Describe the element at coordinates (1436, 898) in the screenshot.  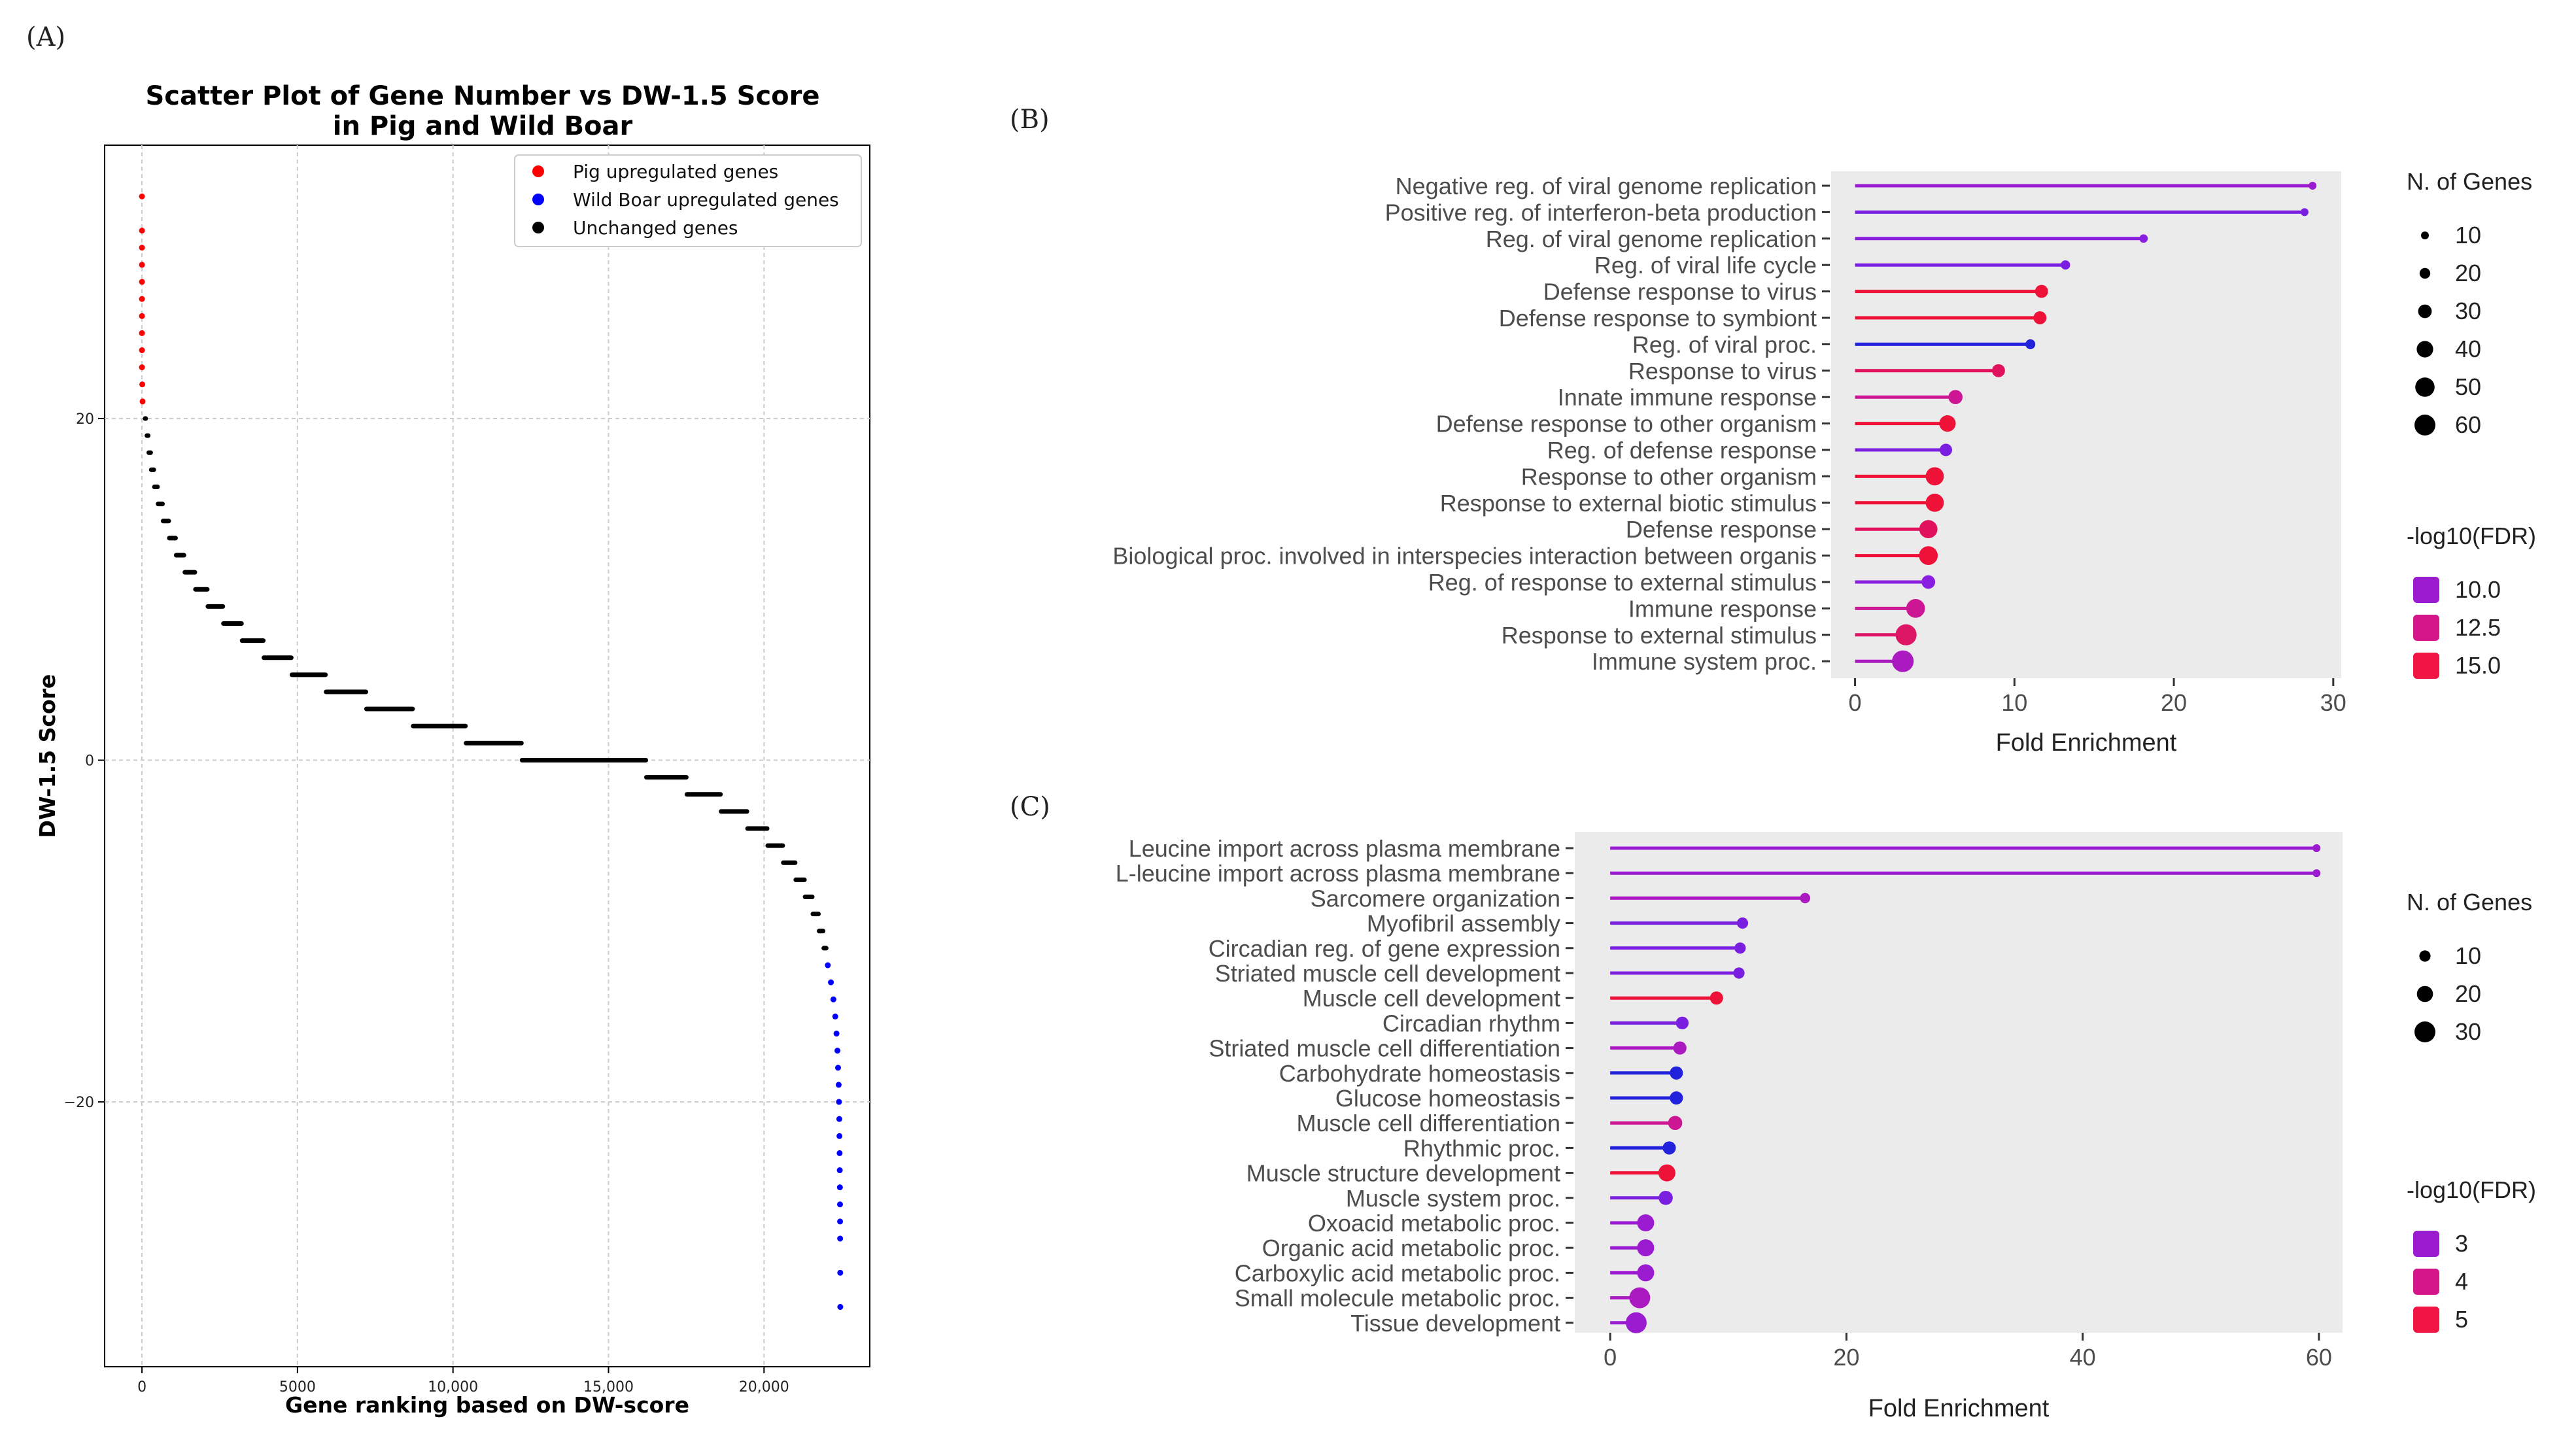
I see `term-label: Sarcomere organization` at that location.